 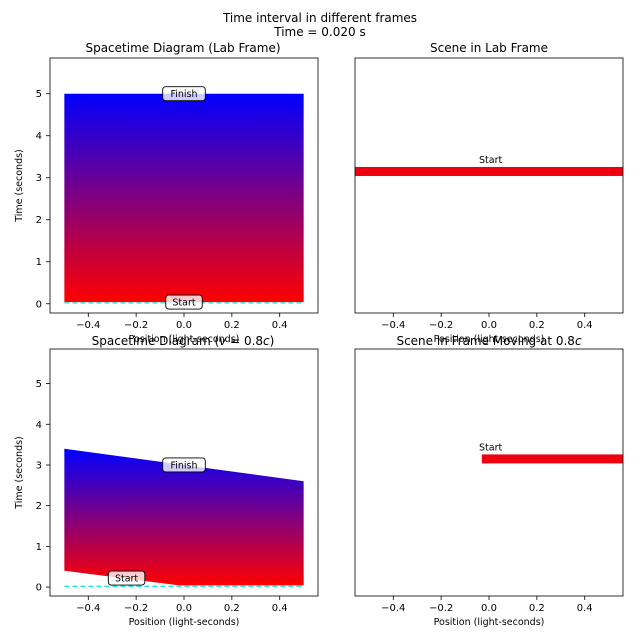 I want to click on panel-title: Spacetime Diagram (v = 0.8c), so click(x=183, y=341).